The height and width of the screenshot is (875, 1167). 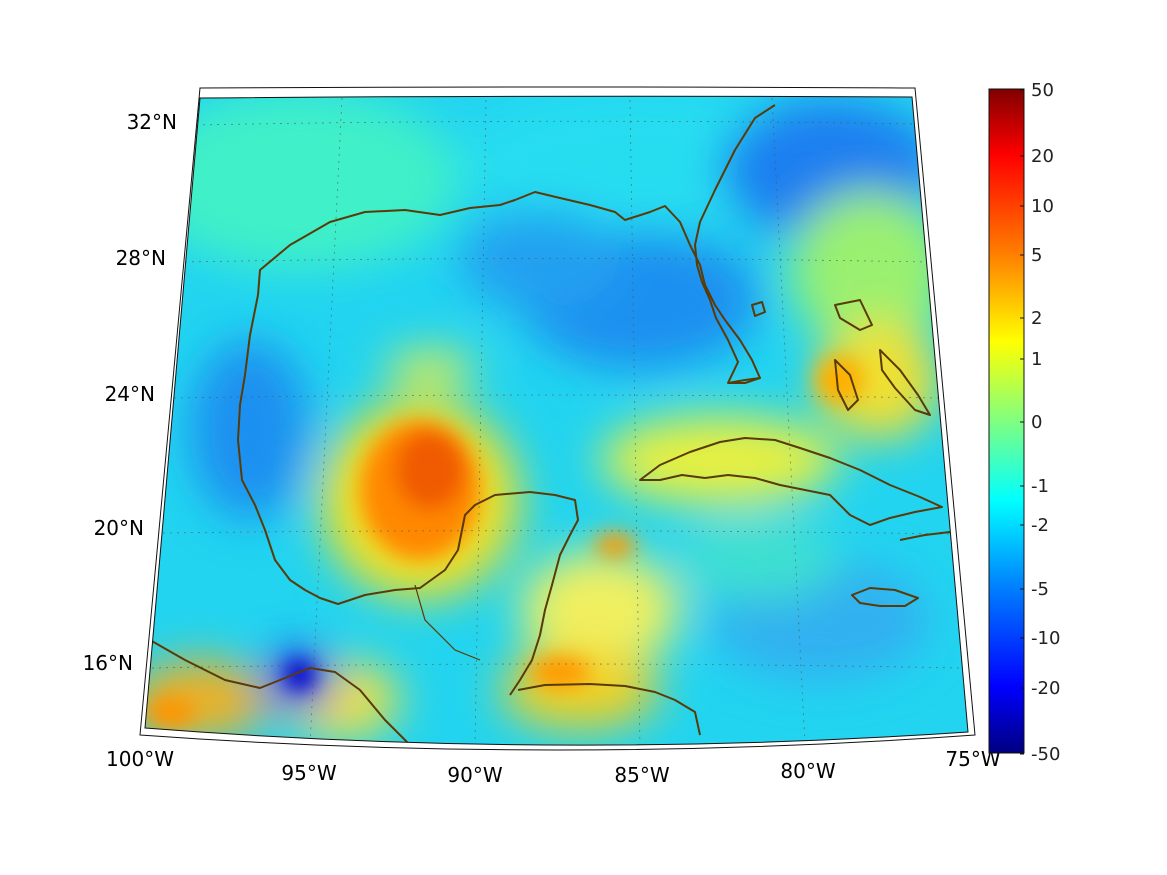 What do you see at coordinates (885, 597) in the screenshot?
I see `jamaica-outline` at bounding box center [885, 597].